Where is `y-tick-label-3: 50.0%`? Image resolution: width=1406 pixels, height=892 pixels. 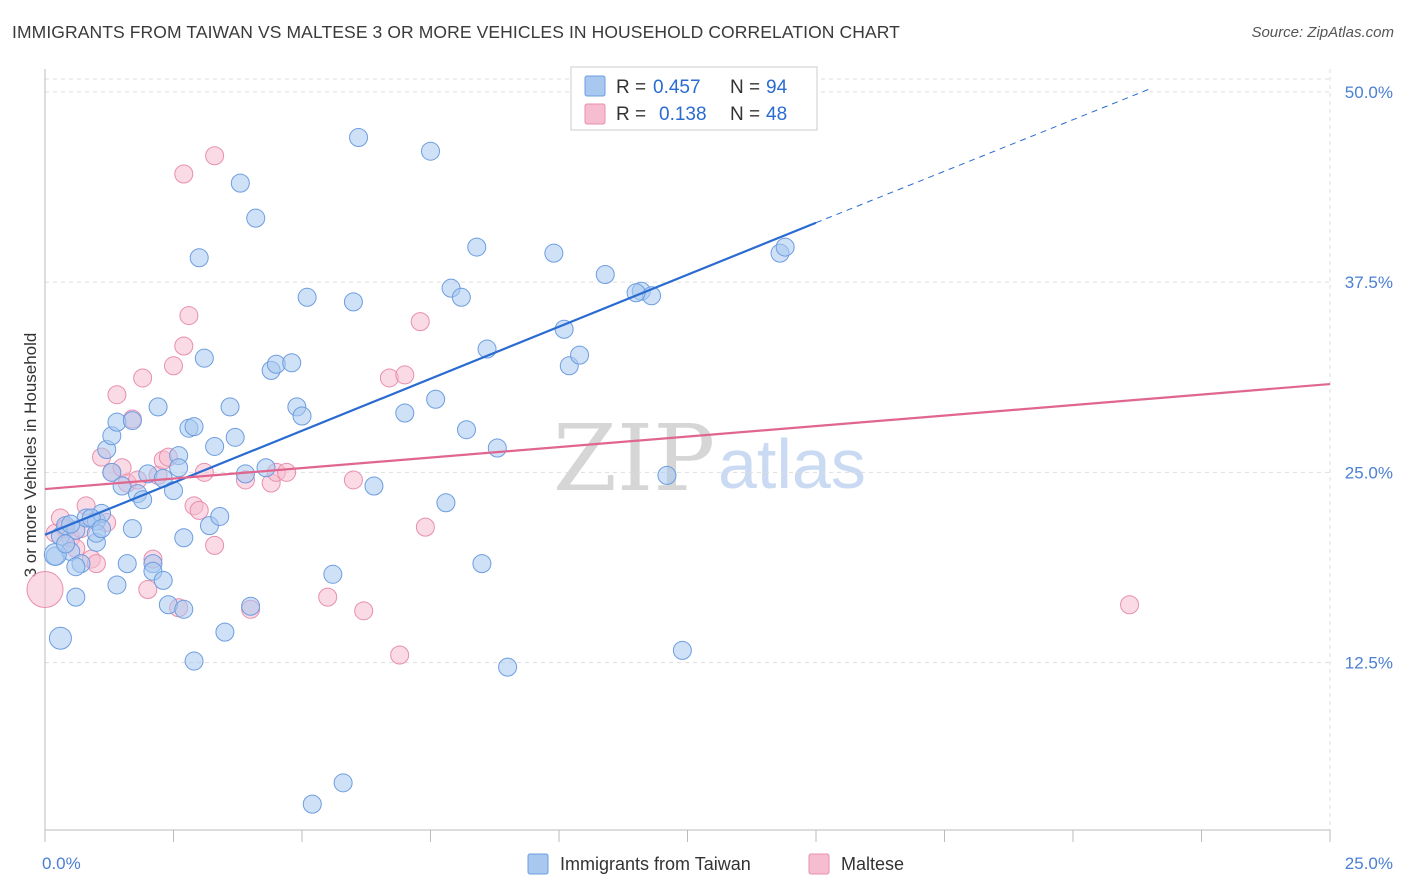
y-tick-label-3: 50.0% is located at coordinates (1369, 92).